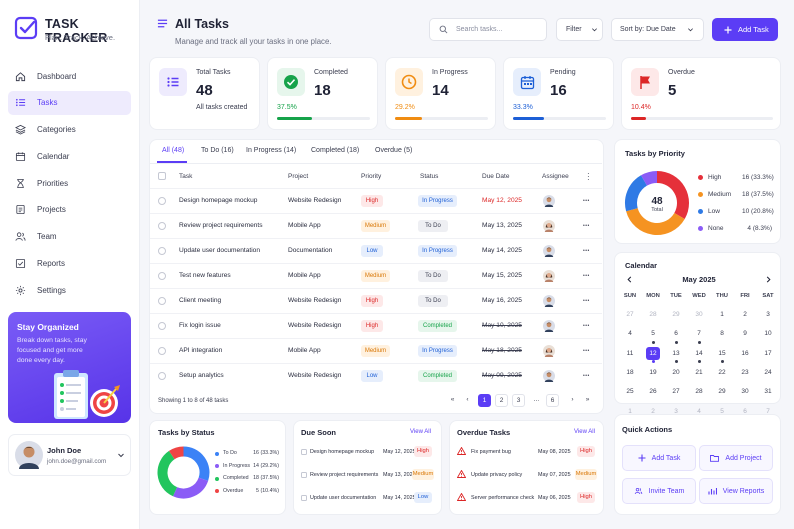 Image resolution: width=794 pixels, height=529 pixels. What do you see at coordinates (271, 150) in the screenshot?
I see `tab-in-progress: In Progress (14)` at bounding box center [271, 150].